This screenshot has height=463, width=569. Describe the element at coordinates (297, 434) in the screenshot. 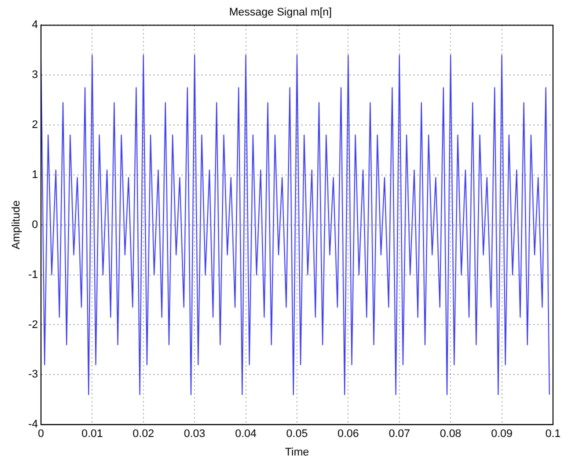

I see `x-tick-label: 0.05` at that location.